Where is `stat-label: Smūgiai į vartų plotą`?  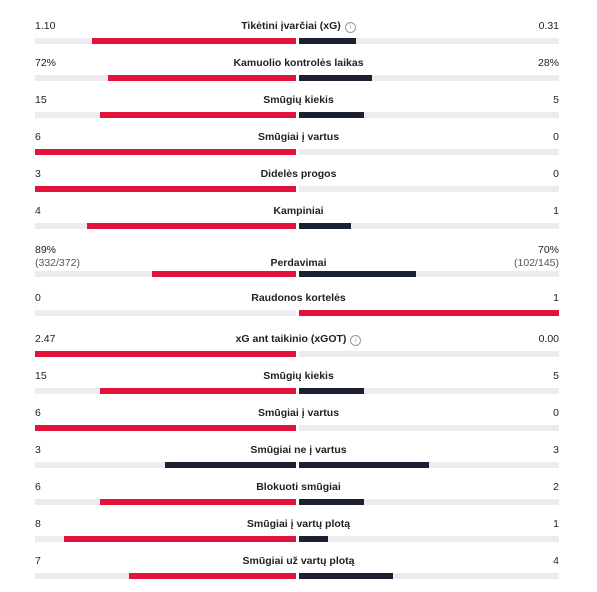
stat-label: Smūgiai į vartų plotą is located at coordinates (298, 524).